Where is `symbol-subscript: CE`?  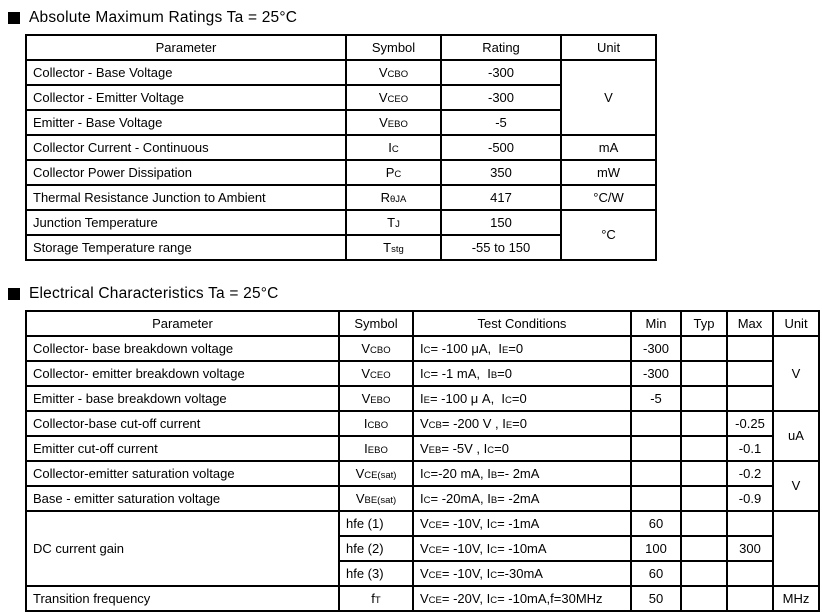 symbol-subscript: CE is located at coordinates (435, 525).